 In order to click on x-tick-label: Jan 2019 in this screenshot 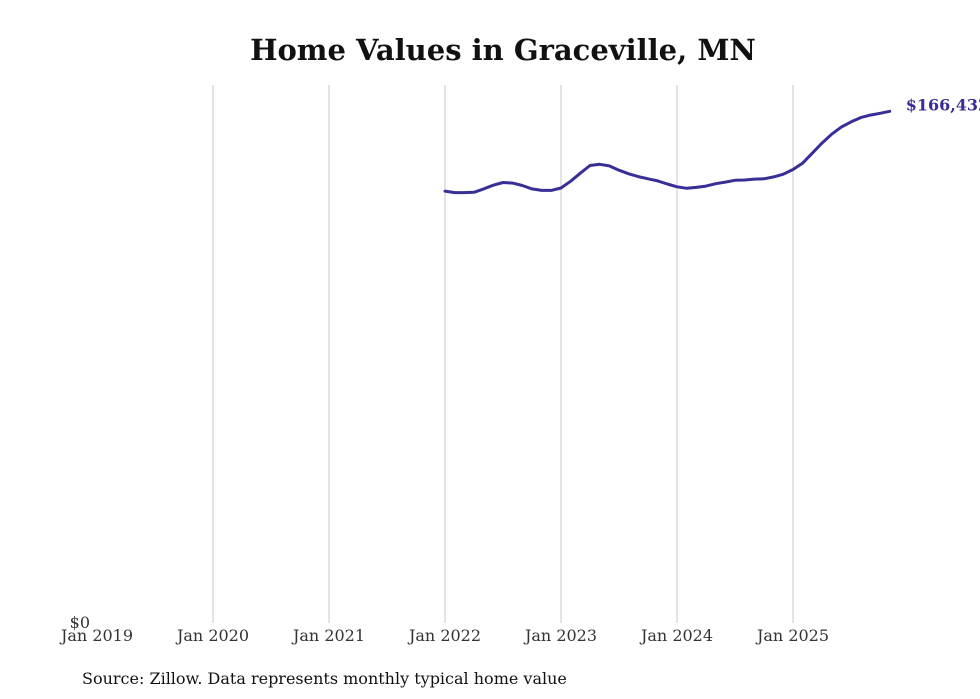, I will do `click(96, 635)`.